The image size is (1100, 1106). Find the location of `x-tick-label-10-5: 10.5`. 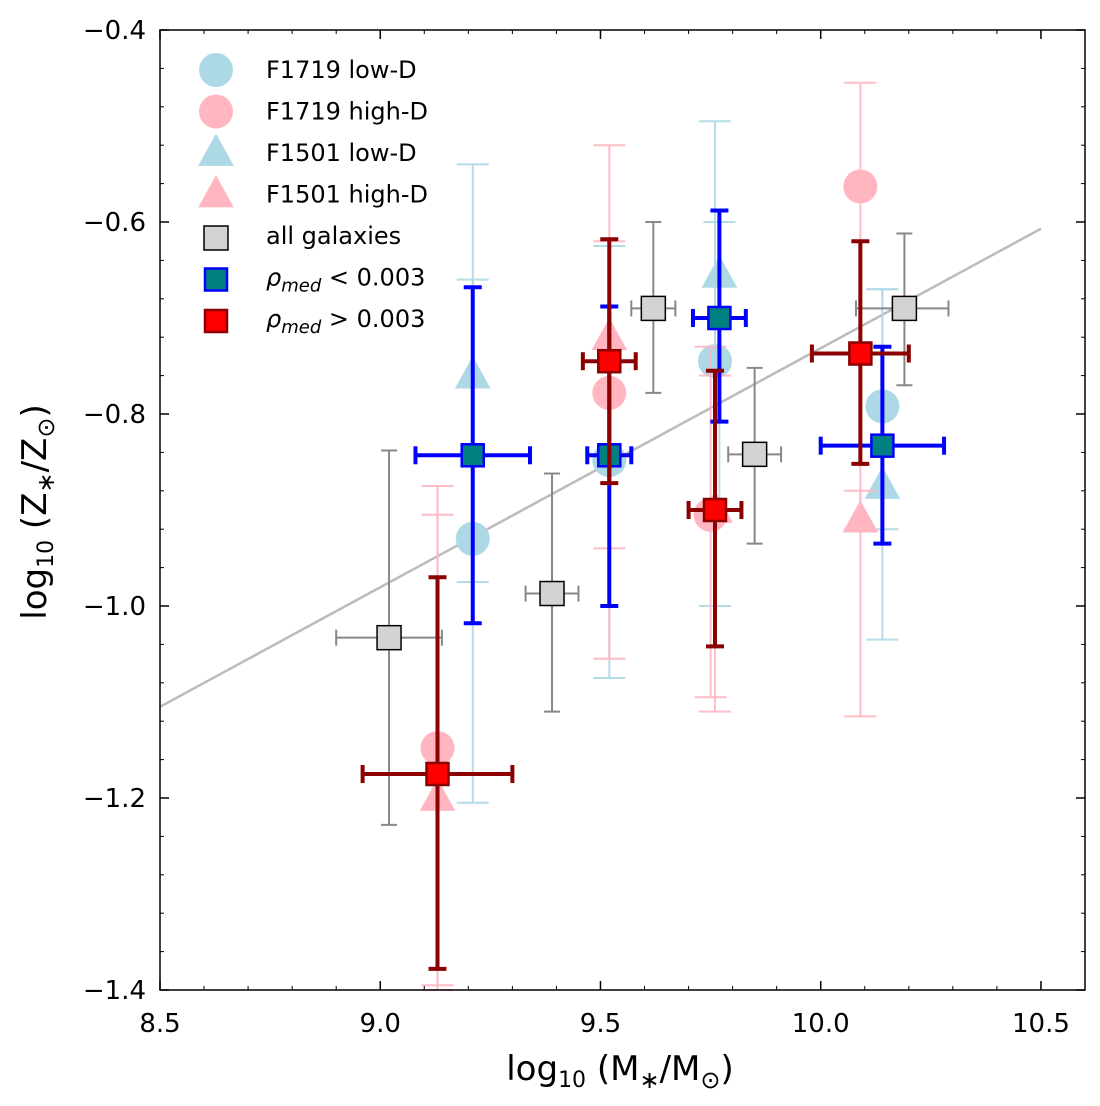

x-tick-label-10-5: 10.5 is located at coordinates (1041, 1024).